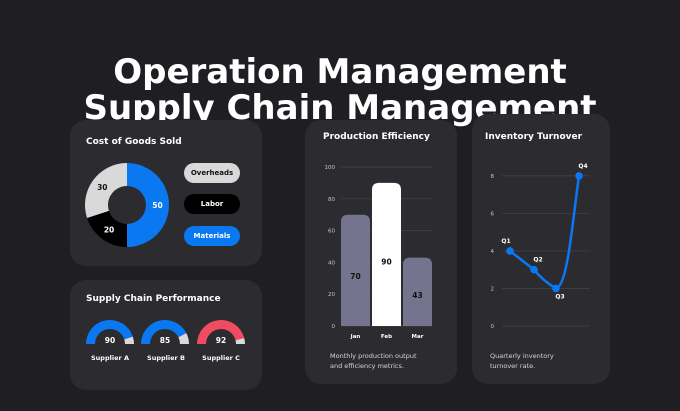  I want to click on gauge-value-1: 85, so click(165, 340).